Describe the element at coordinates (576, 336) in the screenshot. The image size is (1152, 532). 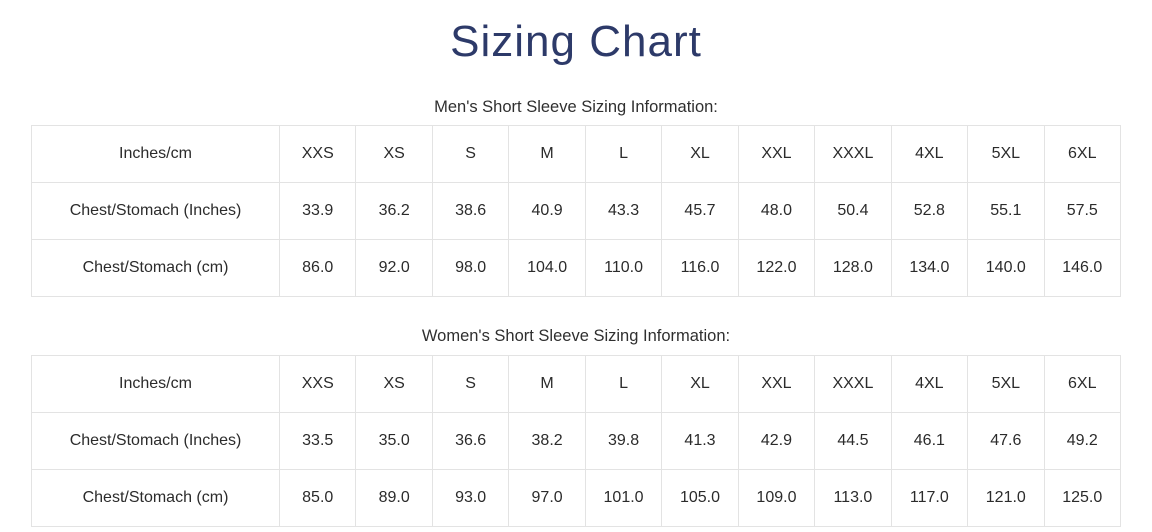
I see `womens-table-caption: Women's Short Sleeve Sizing Information:` at that location.